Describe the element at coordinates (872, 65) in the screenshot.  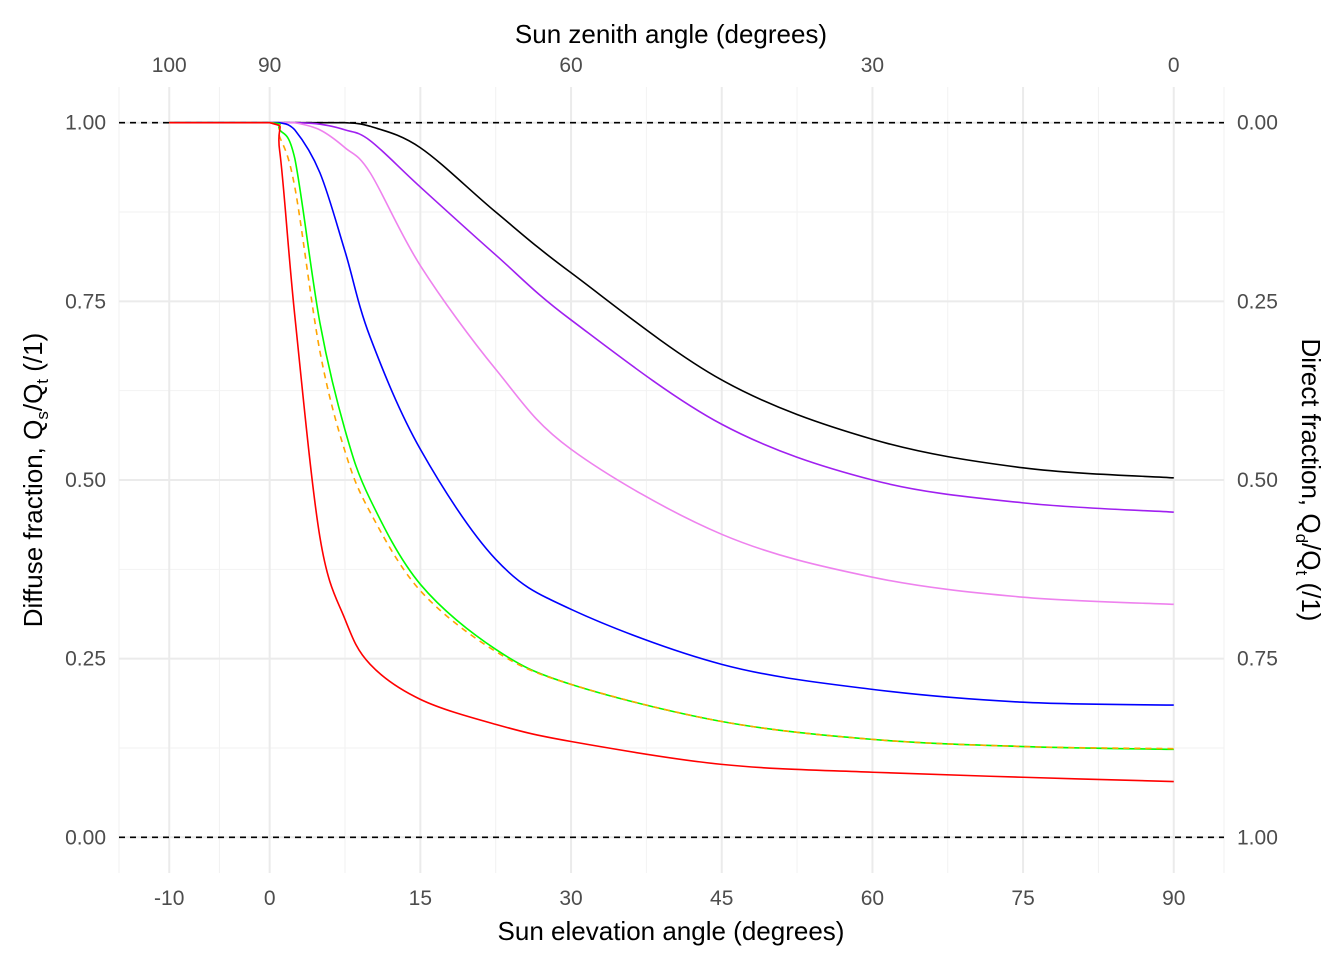
I see `top-tick-label: 30` at that location.